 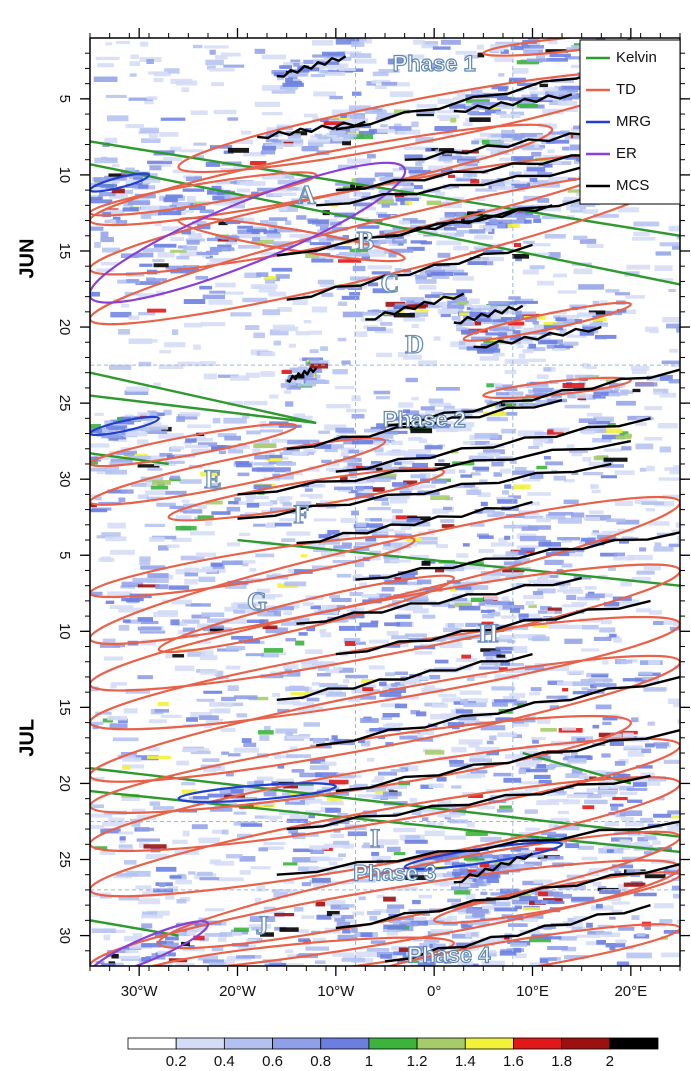 What do you see at coordinates (610, 1061) in the screenshot?
I see `colorbar-label: 2` at bounding box center [610, 1061].